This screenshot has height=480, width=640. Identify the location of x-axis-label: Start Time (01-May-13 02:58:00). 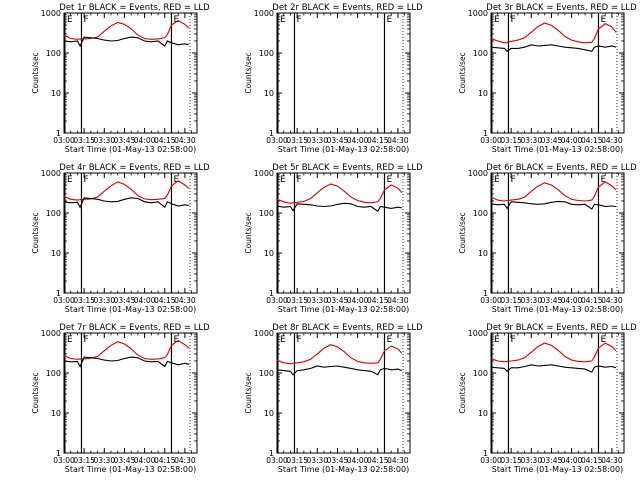
(557, 309).